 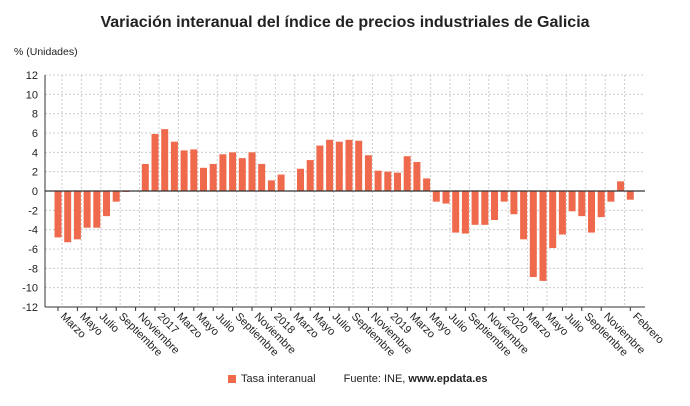 I want to click on y-tick-label: 2, so click(x=35, y=173).